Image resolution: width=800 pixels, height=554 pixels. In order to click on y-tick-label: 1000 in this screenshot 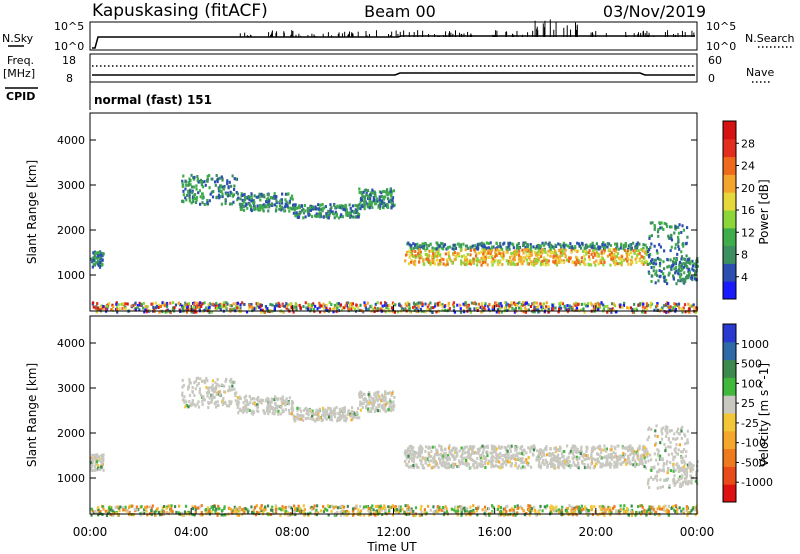, I will do `click(71, 275)`.